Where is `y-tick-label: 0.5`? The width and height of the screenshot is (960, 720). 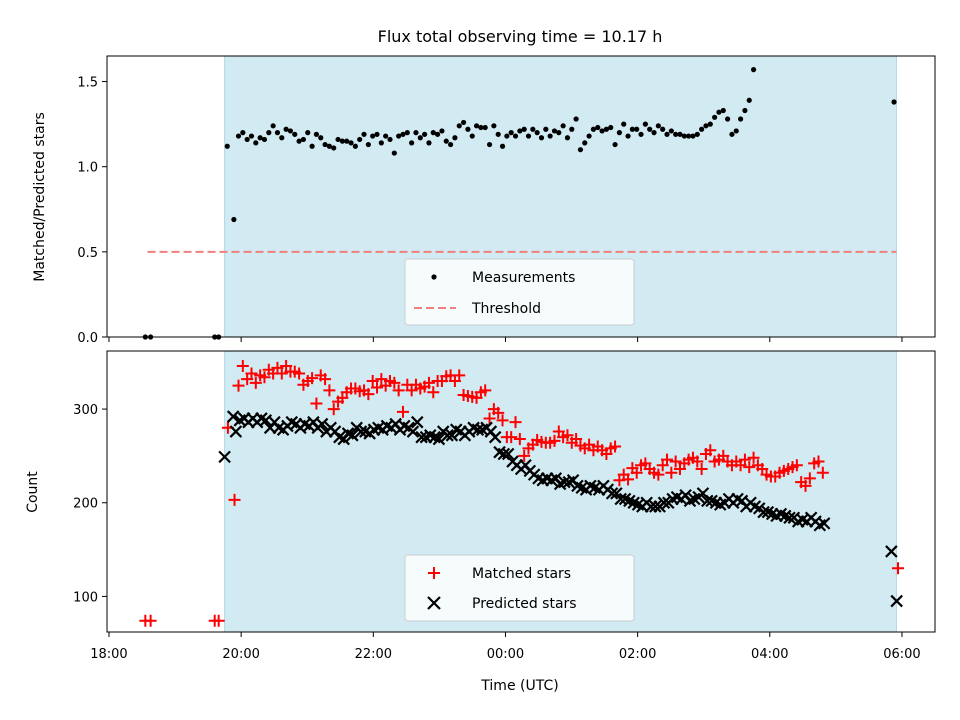 y-tick-label: 0.5 is located at coordinates (87, 253).